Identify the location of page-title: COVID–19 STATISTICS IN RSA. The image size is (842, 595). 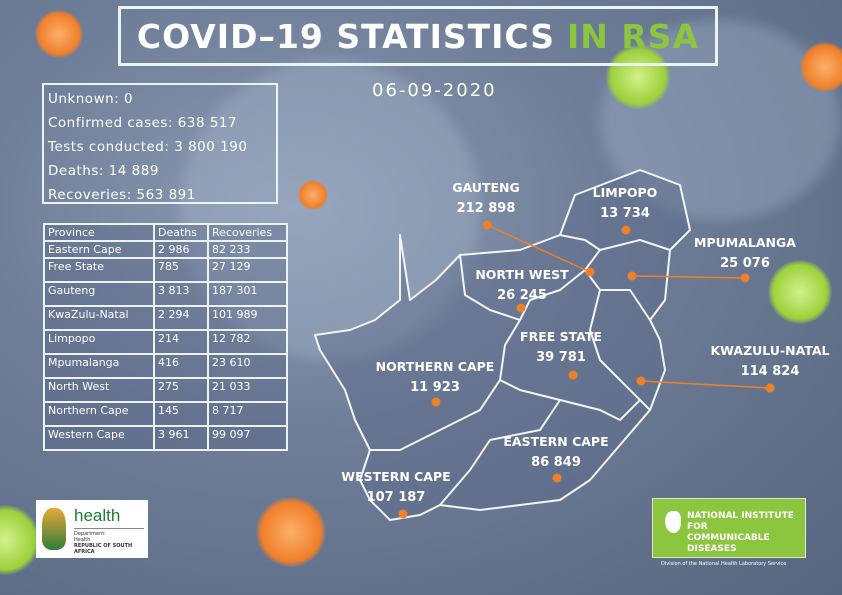
(418, 36).